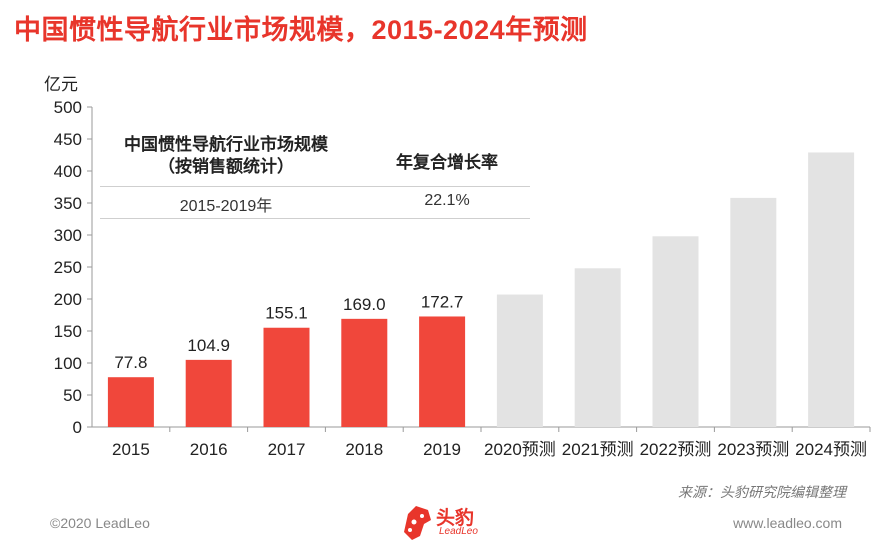  Describe the element at coordinates (458, 531) in the screenshot. I see `logo-sub: LeadLeo` at that location.